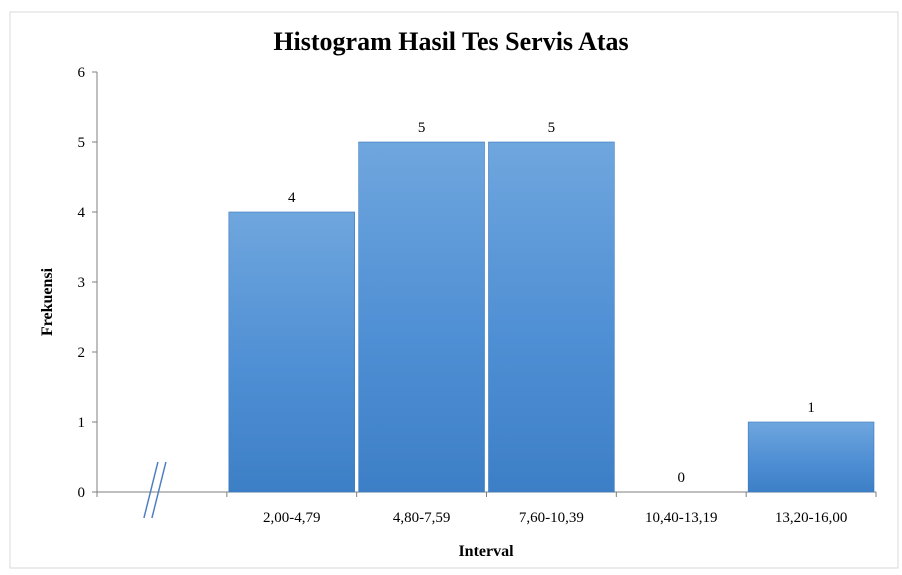 This screenshot has width=902, height=575. I want to click on bar-data-label: 4, so click(292, 198).